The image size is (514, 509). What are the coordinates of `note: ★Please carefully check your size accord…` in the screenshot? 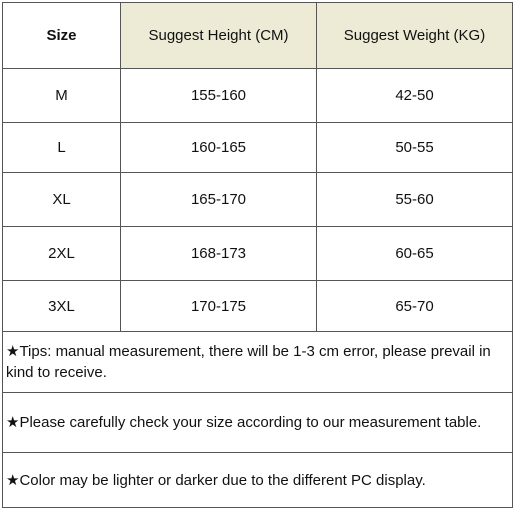 It's located at (257, 422).